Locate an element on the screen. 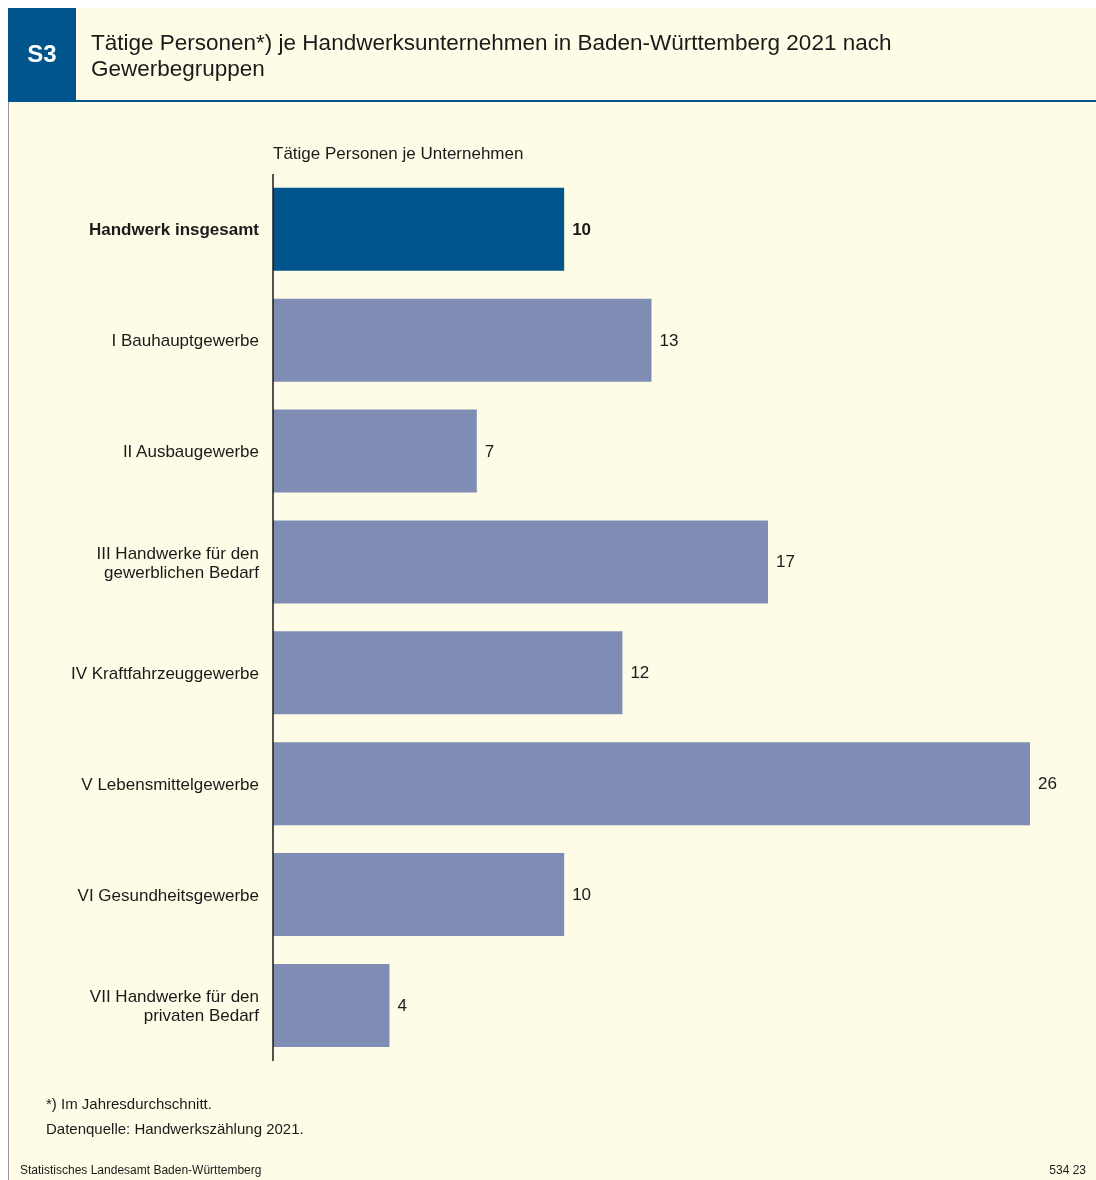  text: Datenquelle: Handwerkszählung 2021. is located at coordinates (175, 1128).